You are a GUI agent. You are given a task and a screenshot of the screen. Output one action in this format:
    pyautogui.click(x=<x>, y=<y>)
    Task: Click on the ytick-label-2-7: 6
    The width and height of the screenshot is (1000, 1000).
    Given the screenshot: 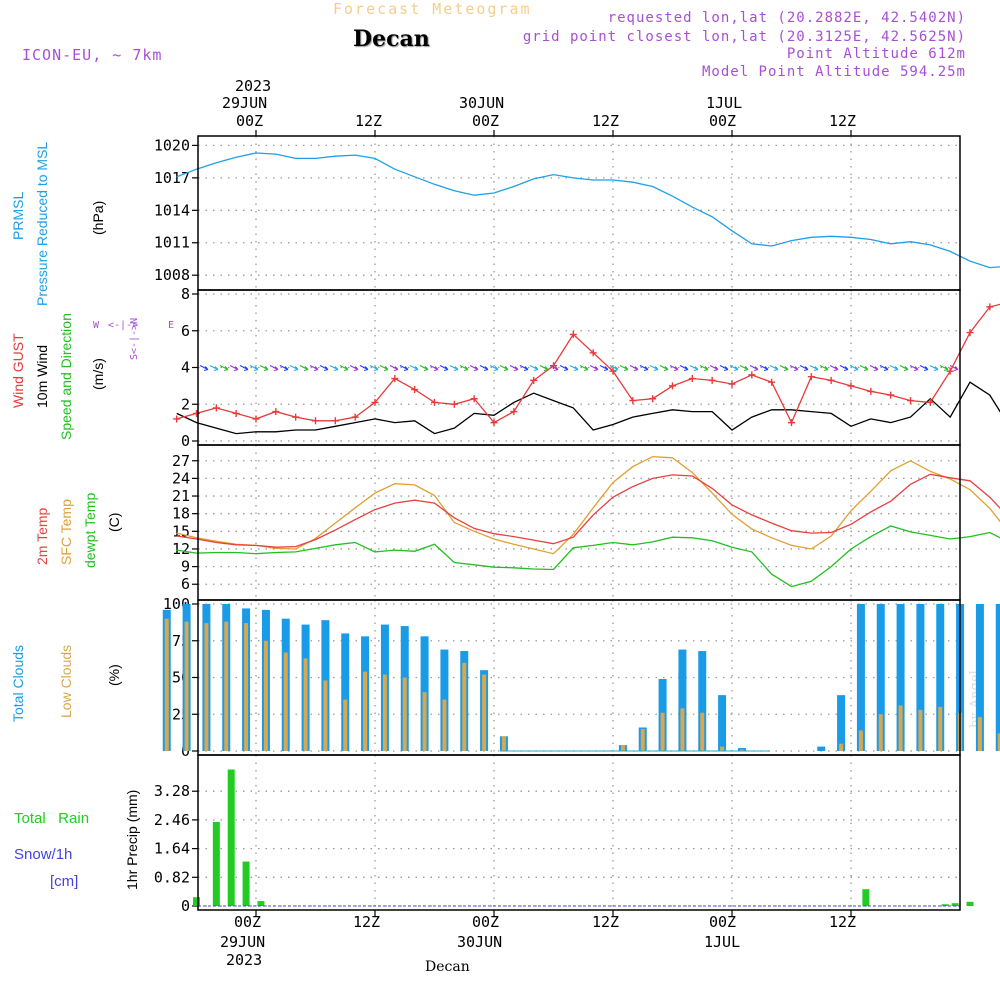 What is the action you would take?
    pyautogui.click(x=185, y=584)
    